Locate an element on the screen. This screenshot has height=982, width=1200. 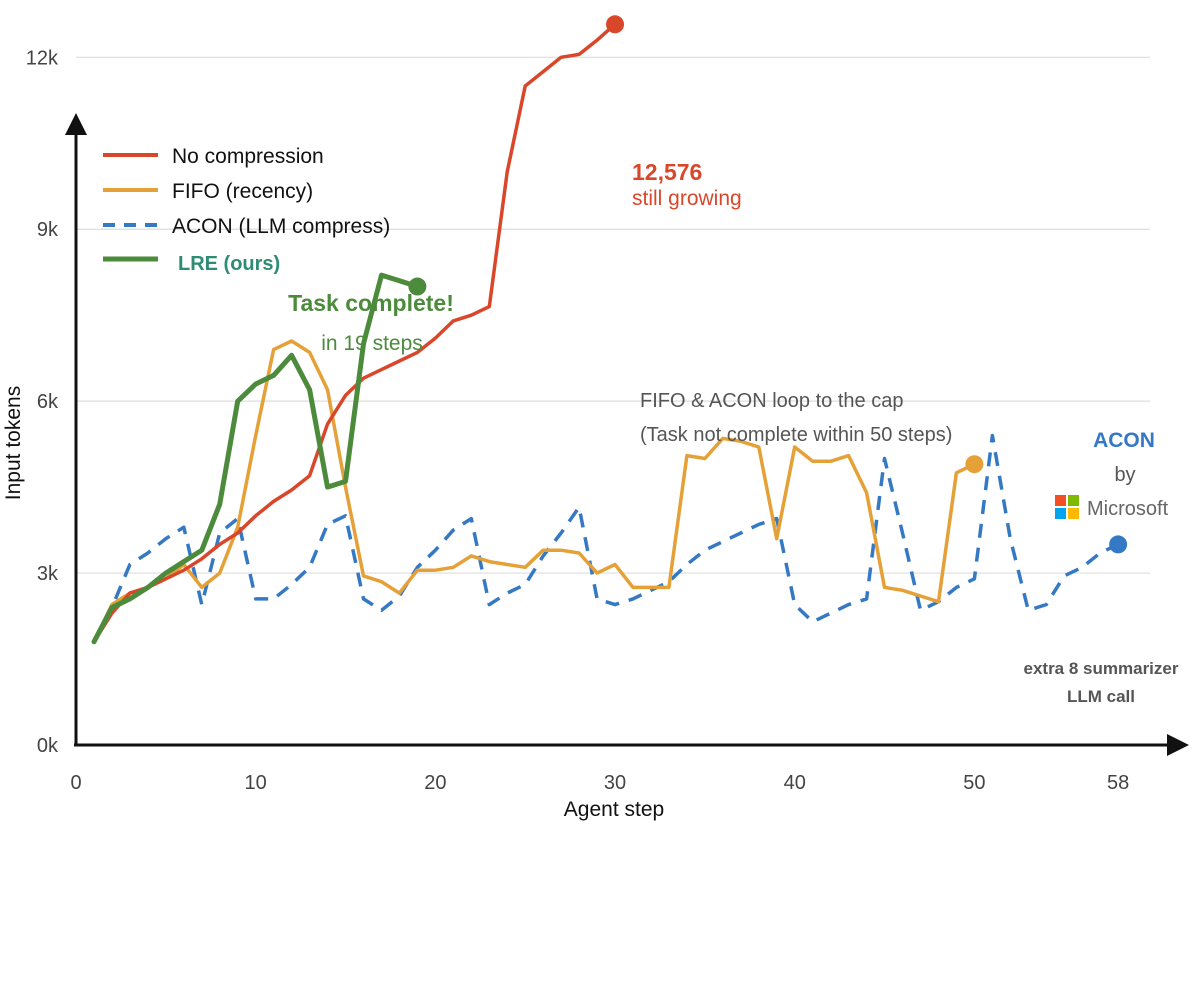
legend-label-lre: LRE (ours) is located at coordinates (229, 264).